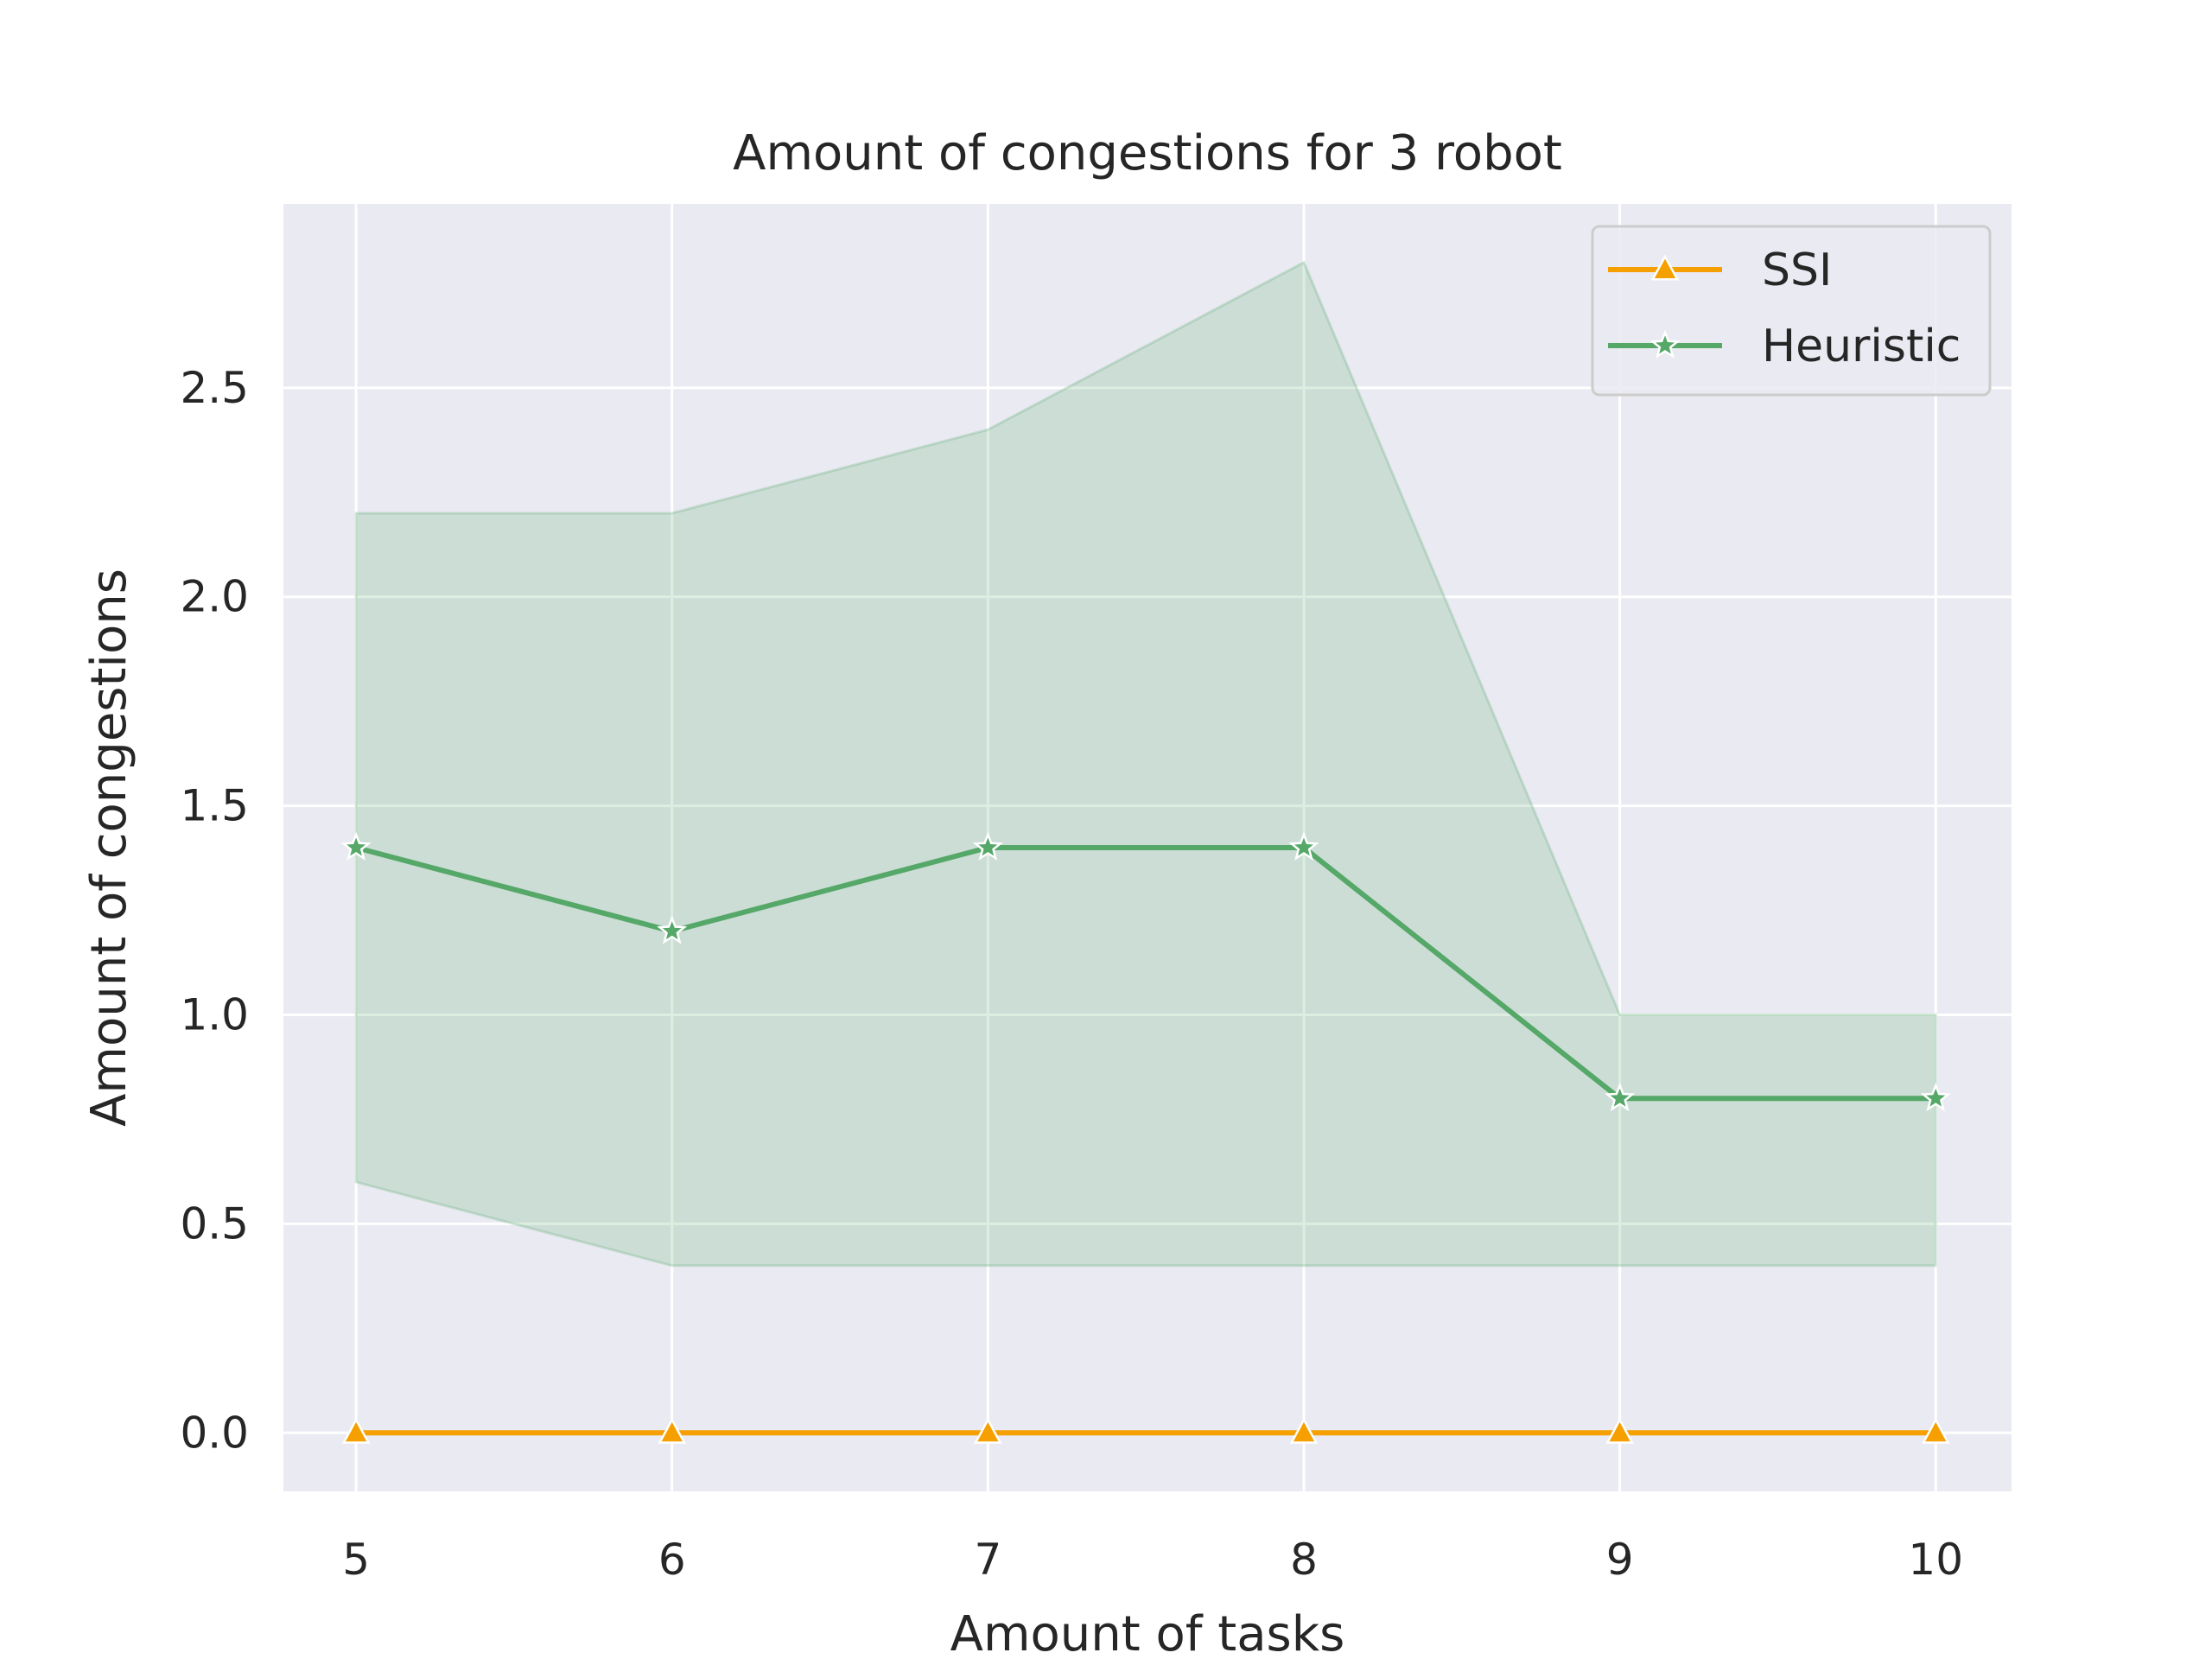  I want to click on chart-title: Amount of congestions for 3 robot, so click(1147, 153).